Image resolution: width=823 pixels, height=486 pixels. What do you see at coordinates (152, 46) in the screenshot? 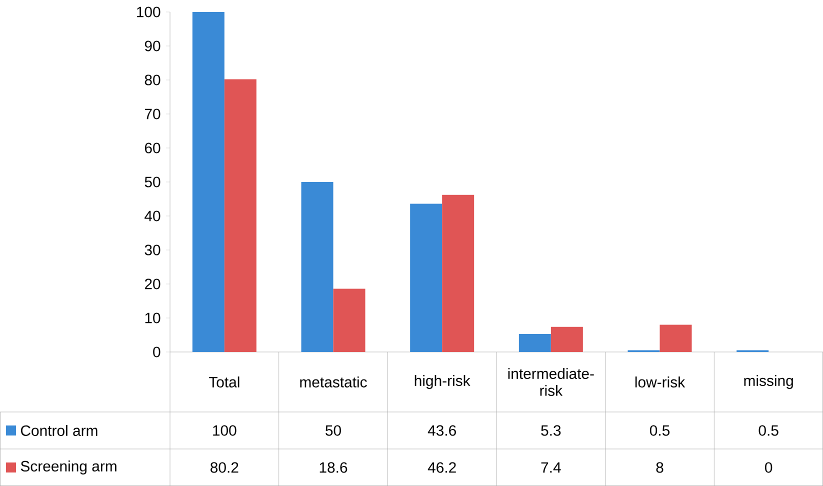
I see `y-tick-label: 90` at bounding box center [152, 46].